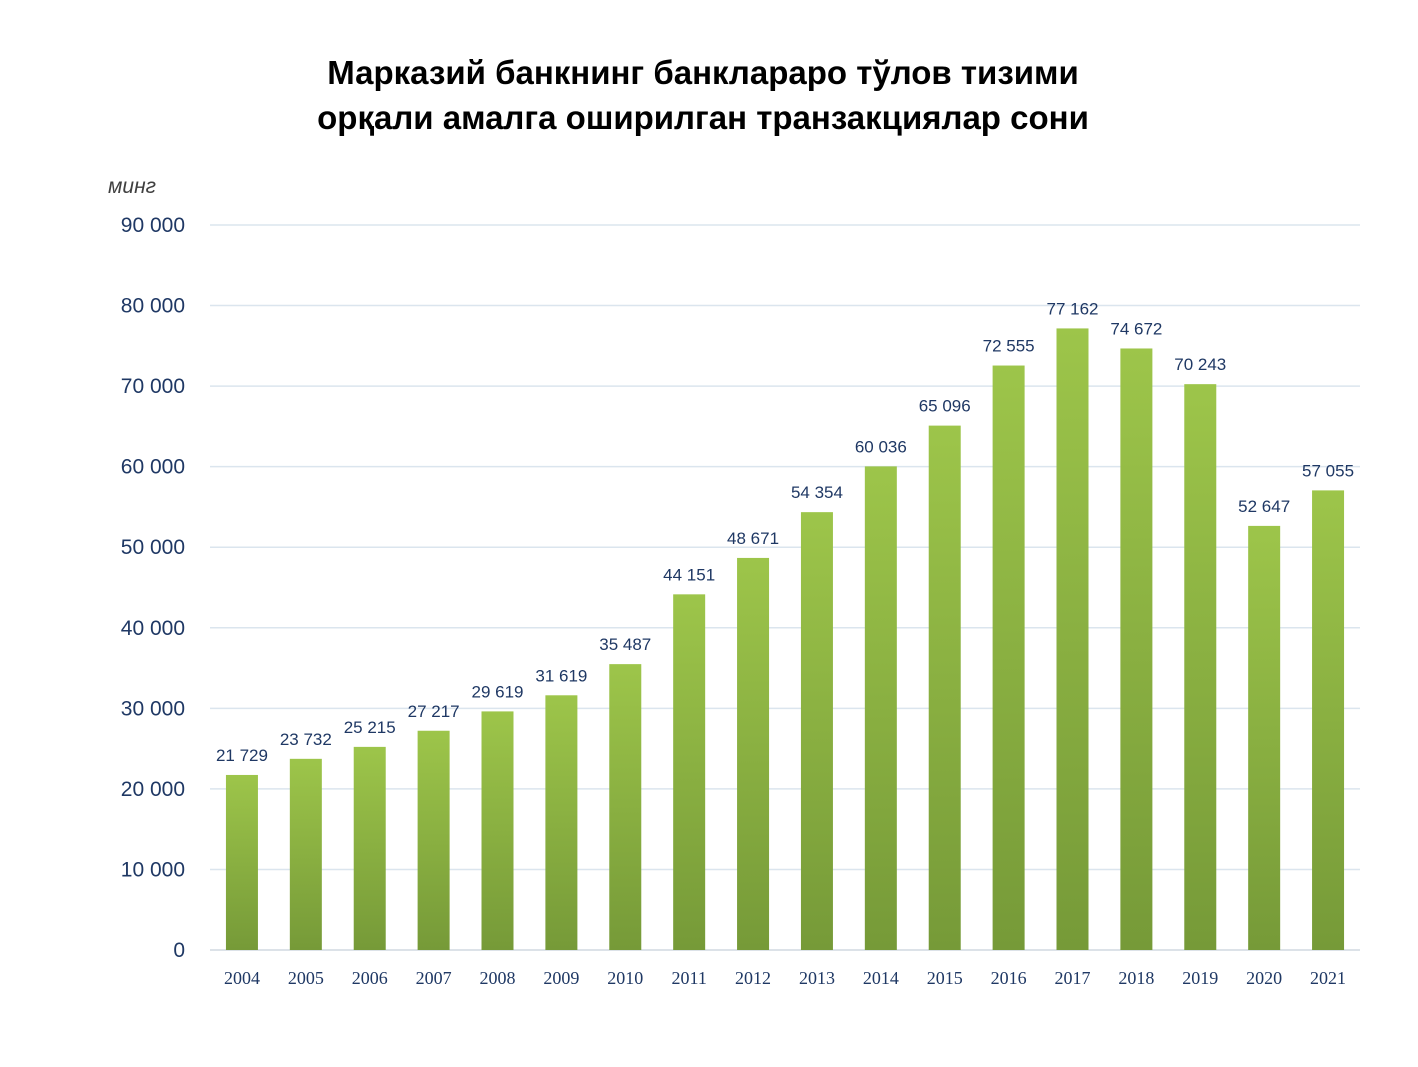 The image size is (1418, 1067). What do you see at coordinates (179, 950) in the screenshot?
I see `y-tick-label: 0` at bounding box center [179, 950].